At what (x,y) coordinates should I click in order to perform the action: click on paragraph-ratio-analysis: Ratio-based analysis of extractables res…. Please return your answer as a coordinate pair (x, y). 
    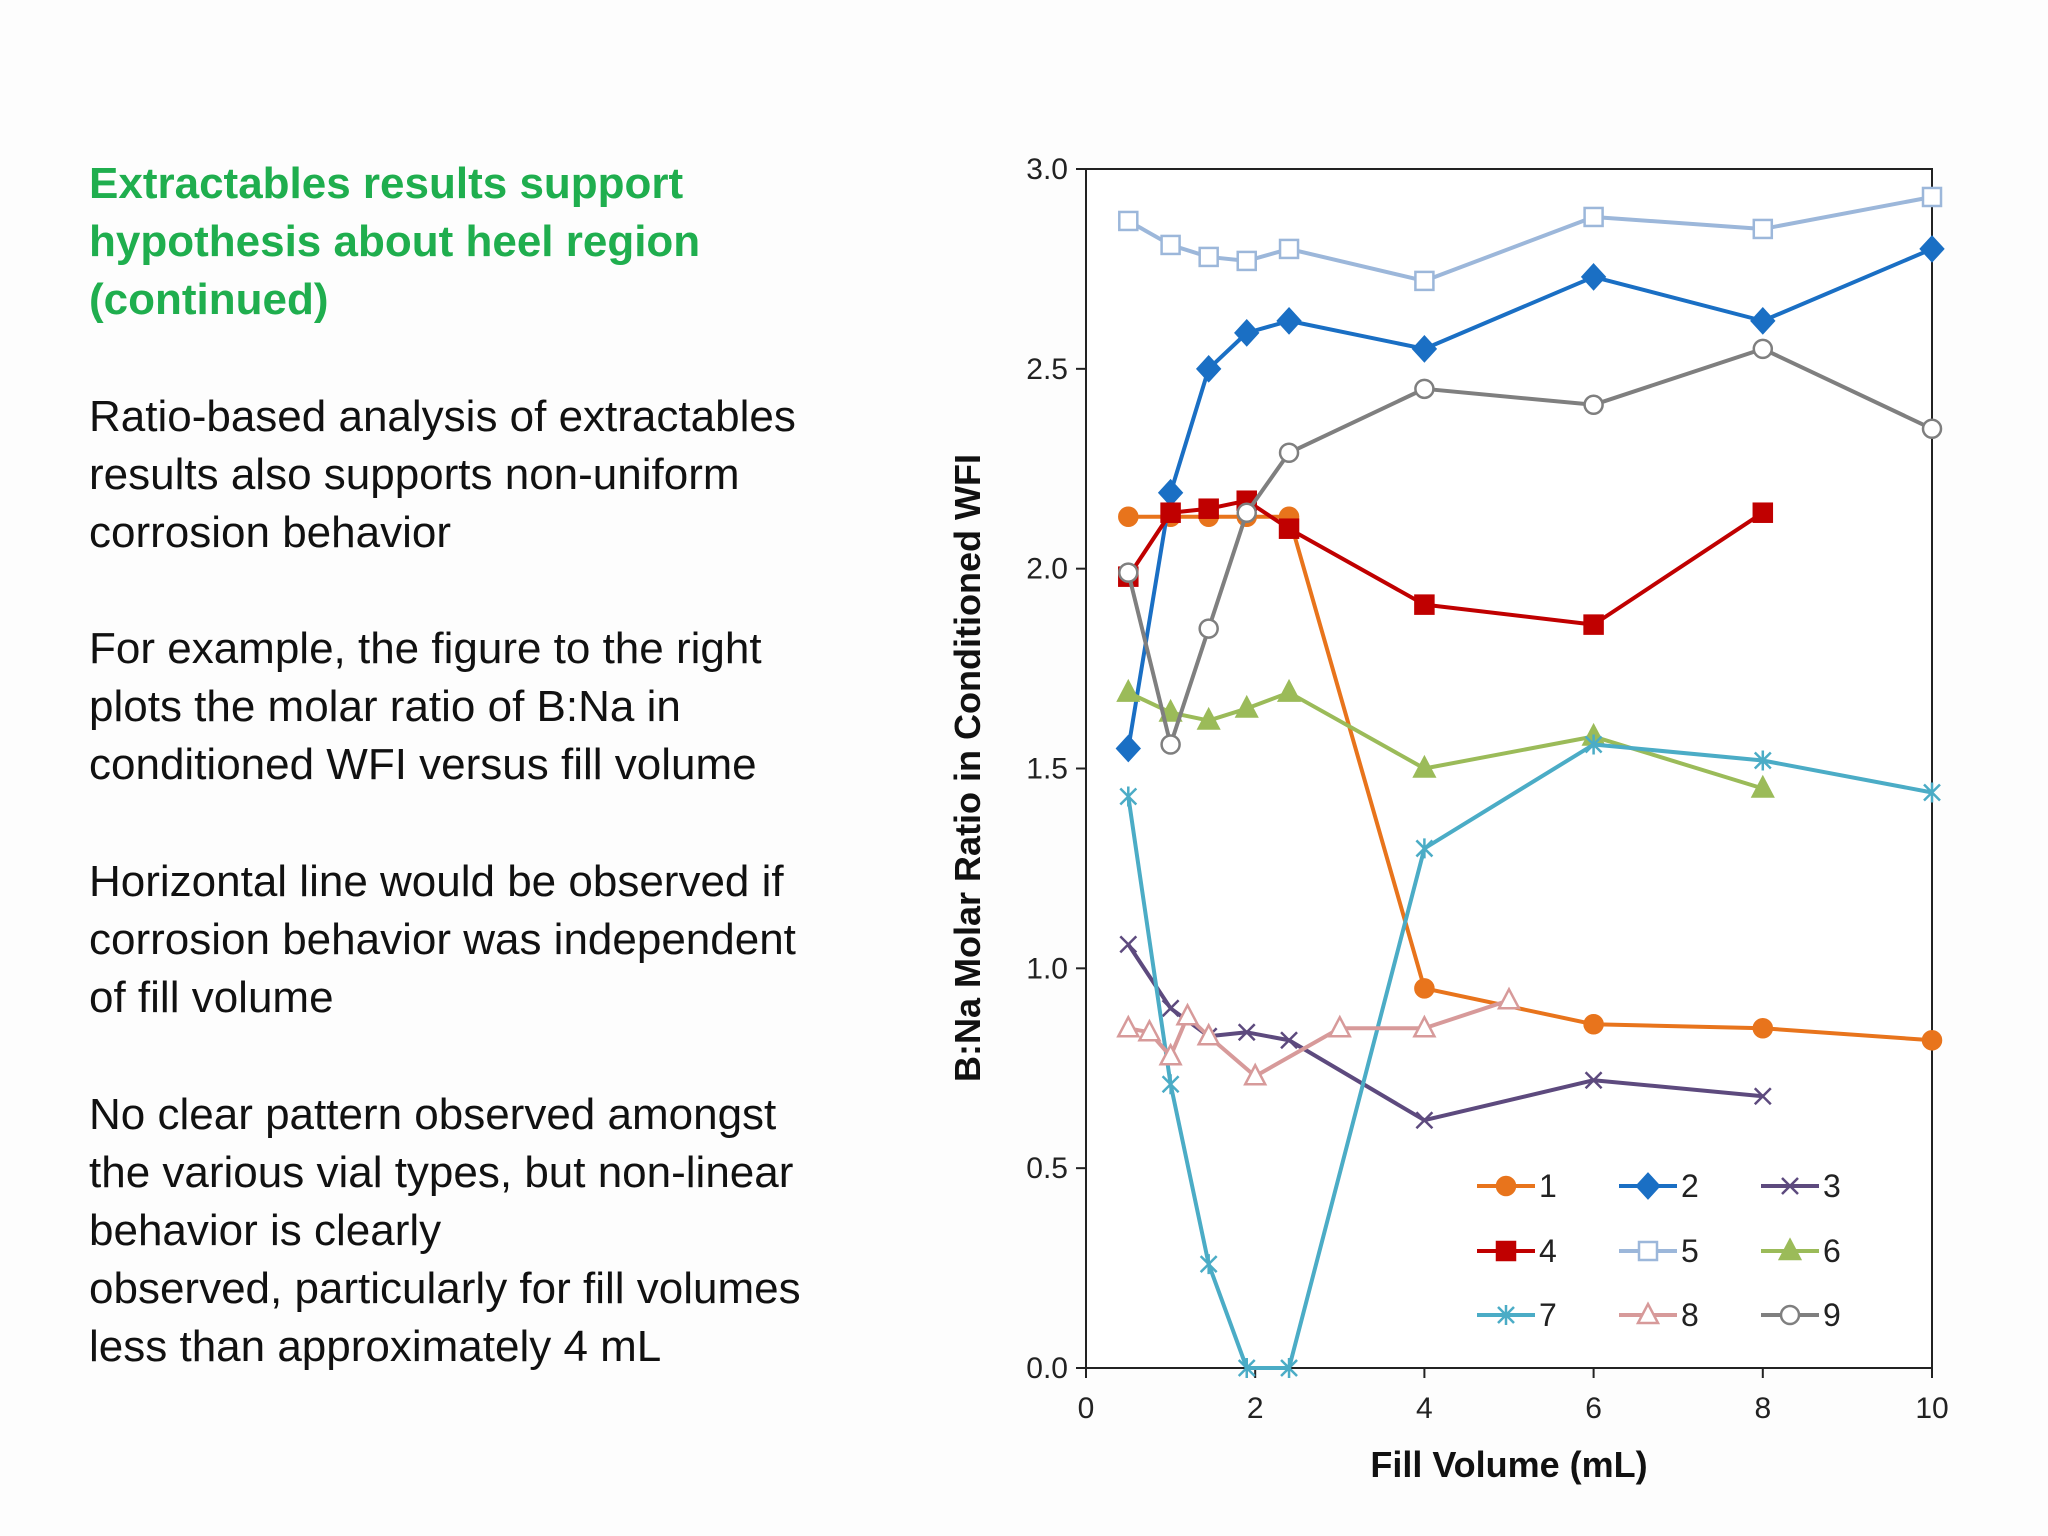
    Looking at the image, I should click on (529, 475).